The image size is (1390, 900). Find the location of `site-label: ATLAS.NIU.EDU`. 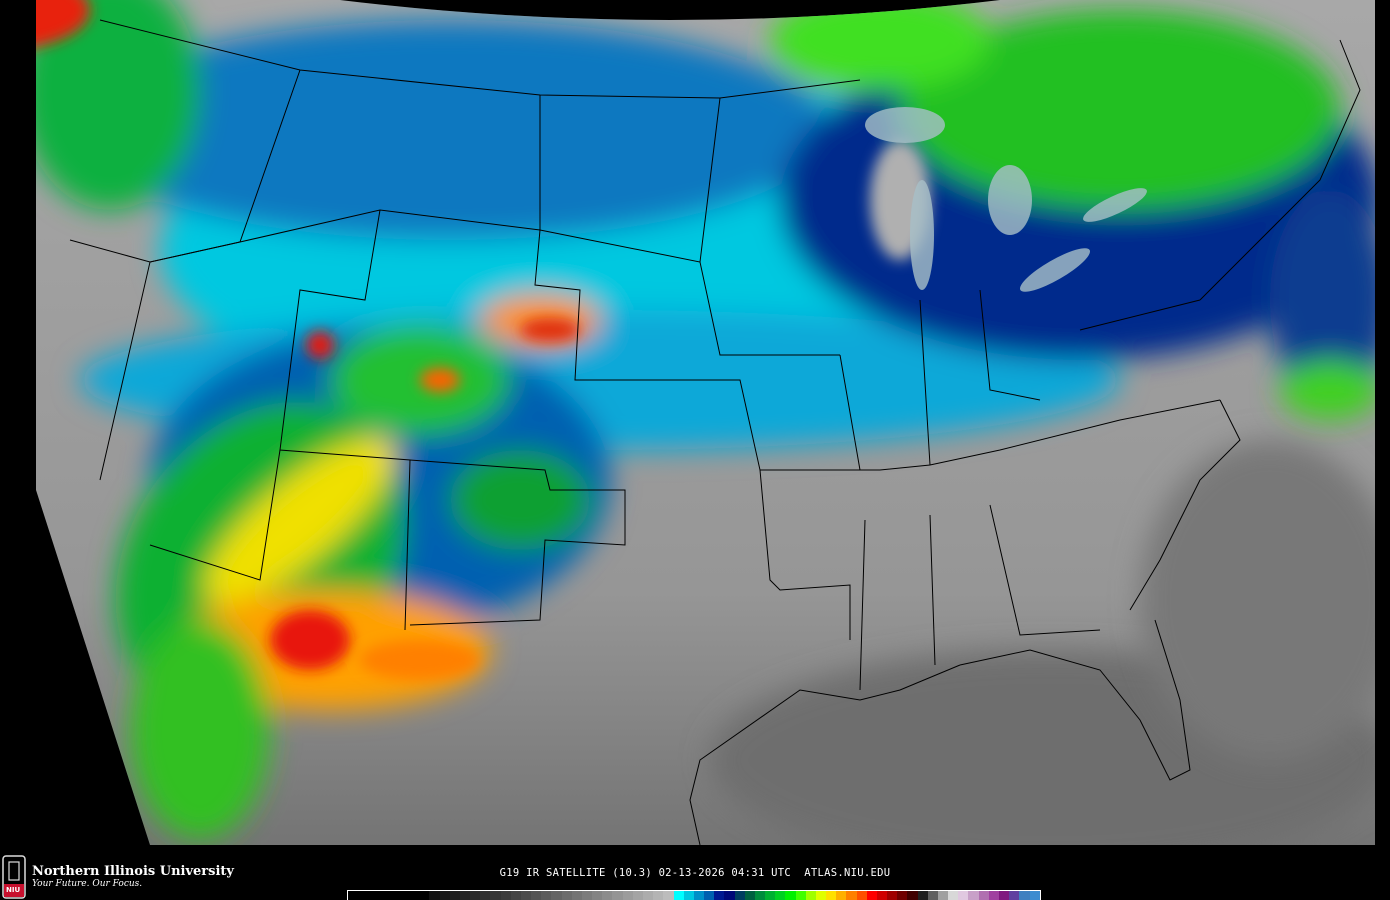

site-label: ATLAS.NIU.EDU is located at coordinates (847, 873).